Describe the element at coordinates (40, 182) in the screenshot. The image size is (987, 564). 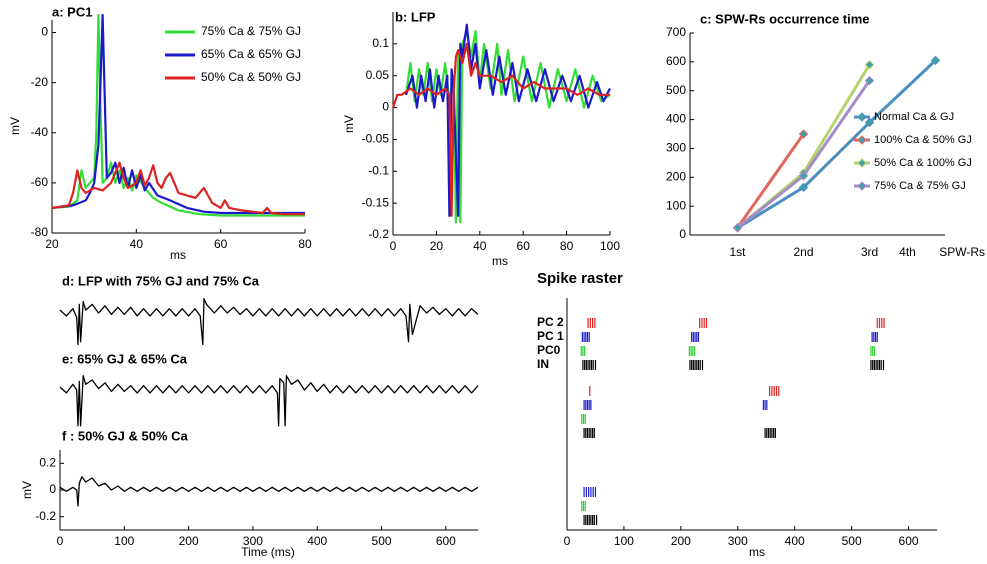
I see `y-tick-label: -60` at that location.